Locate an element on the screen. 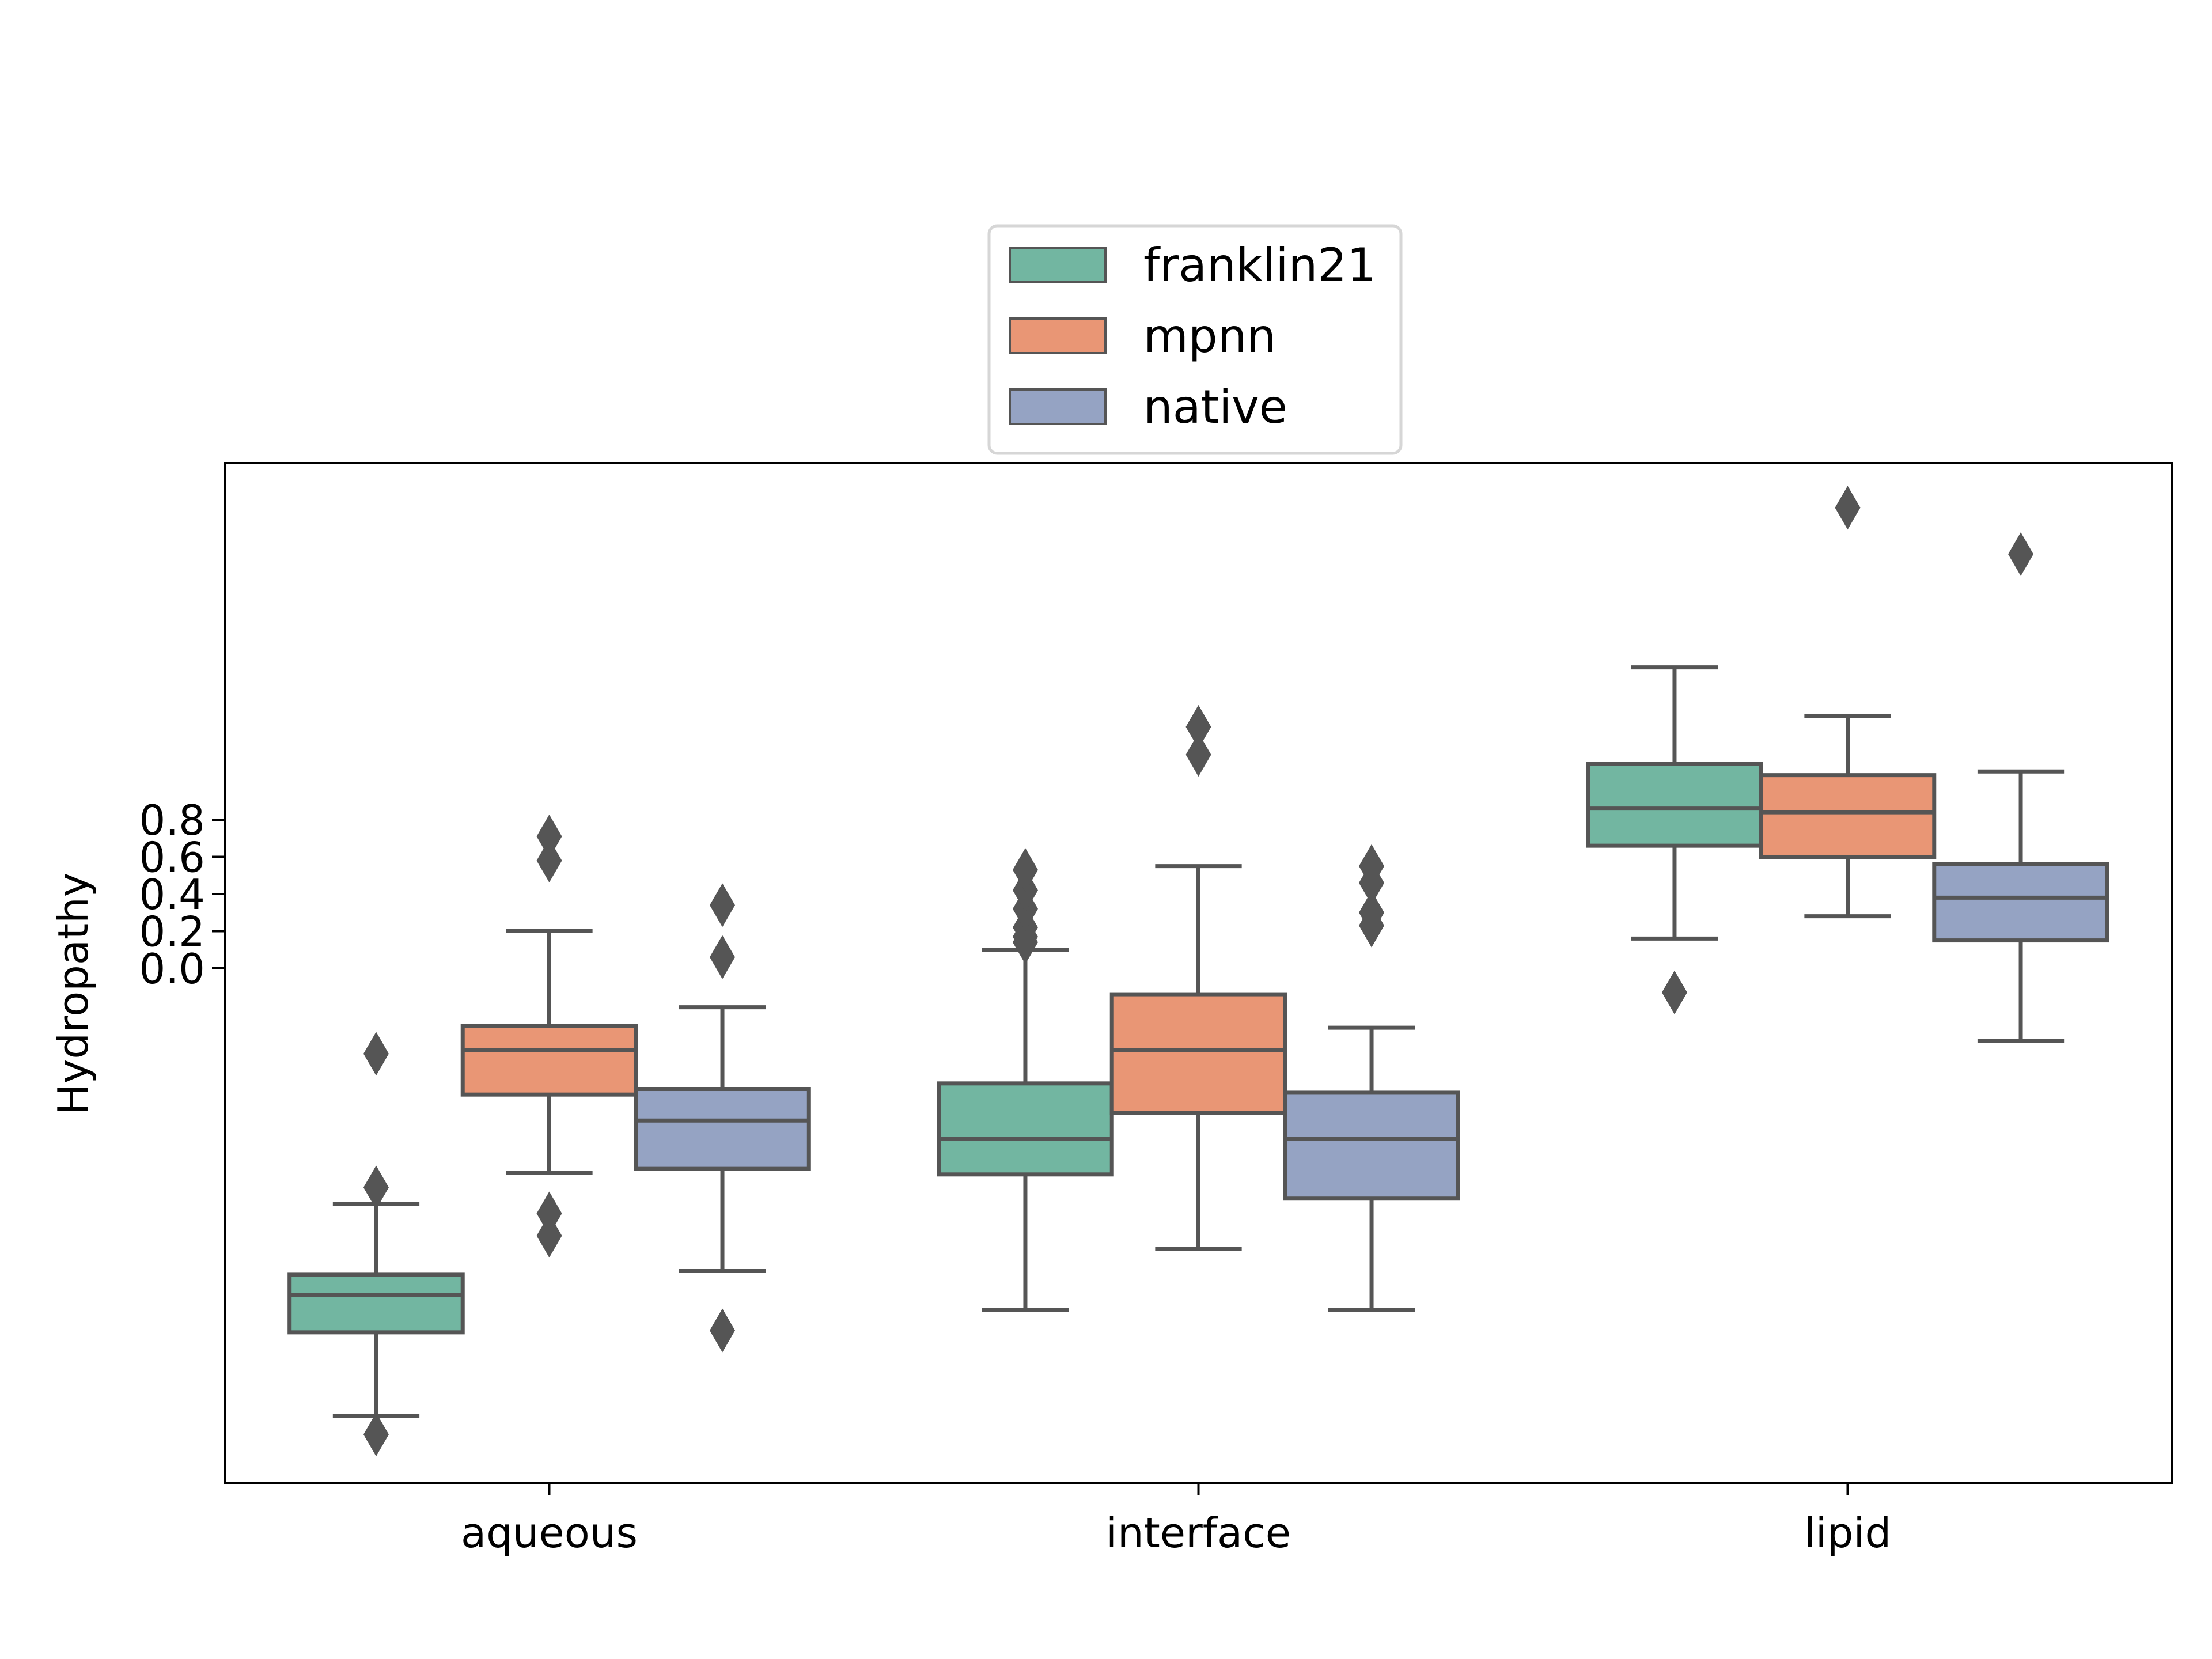  box-mpnn-lipid is located at coordinates (1848, 702).